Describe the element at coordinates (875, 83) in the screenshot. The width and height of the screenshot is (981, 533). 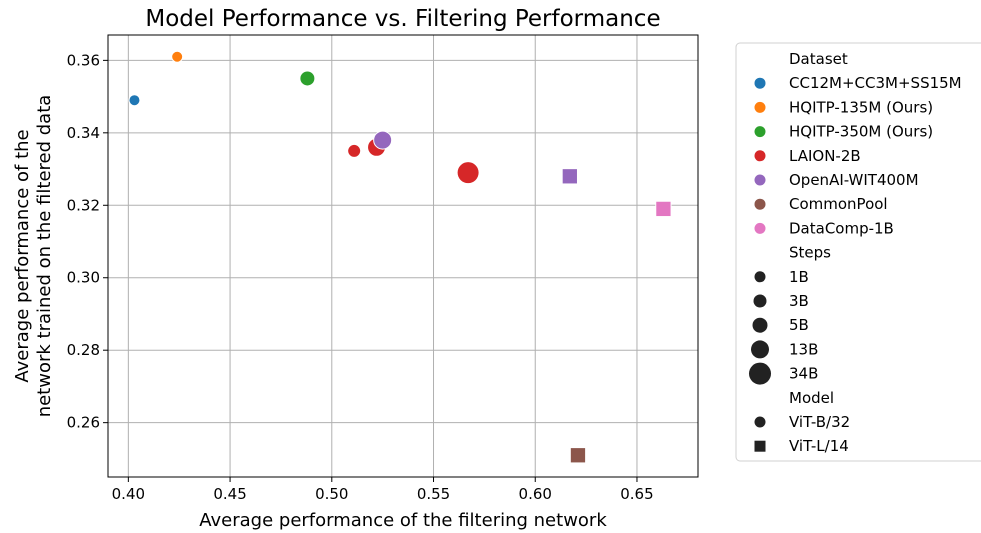
I see `legend-dataset-label: CC12M+CC3M+SS15M` at that location.